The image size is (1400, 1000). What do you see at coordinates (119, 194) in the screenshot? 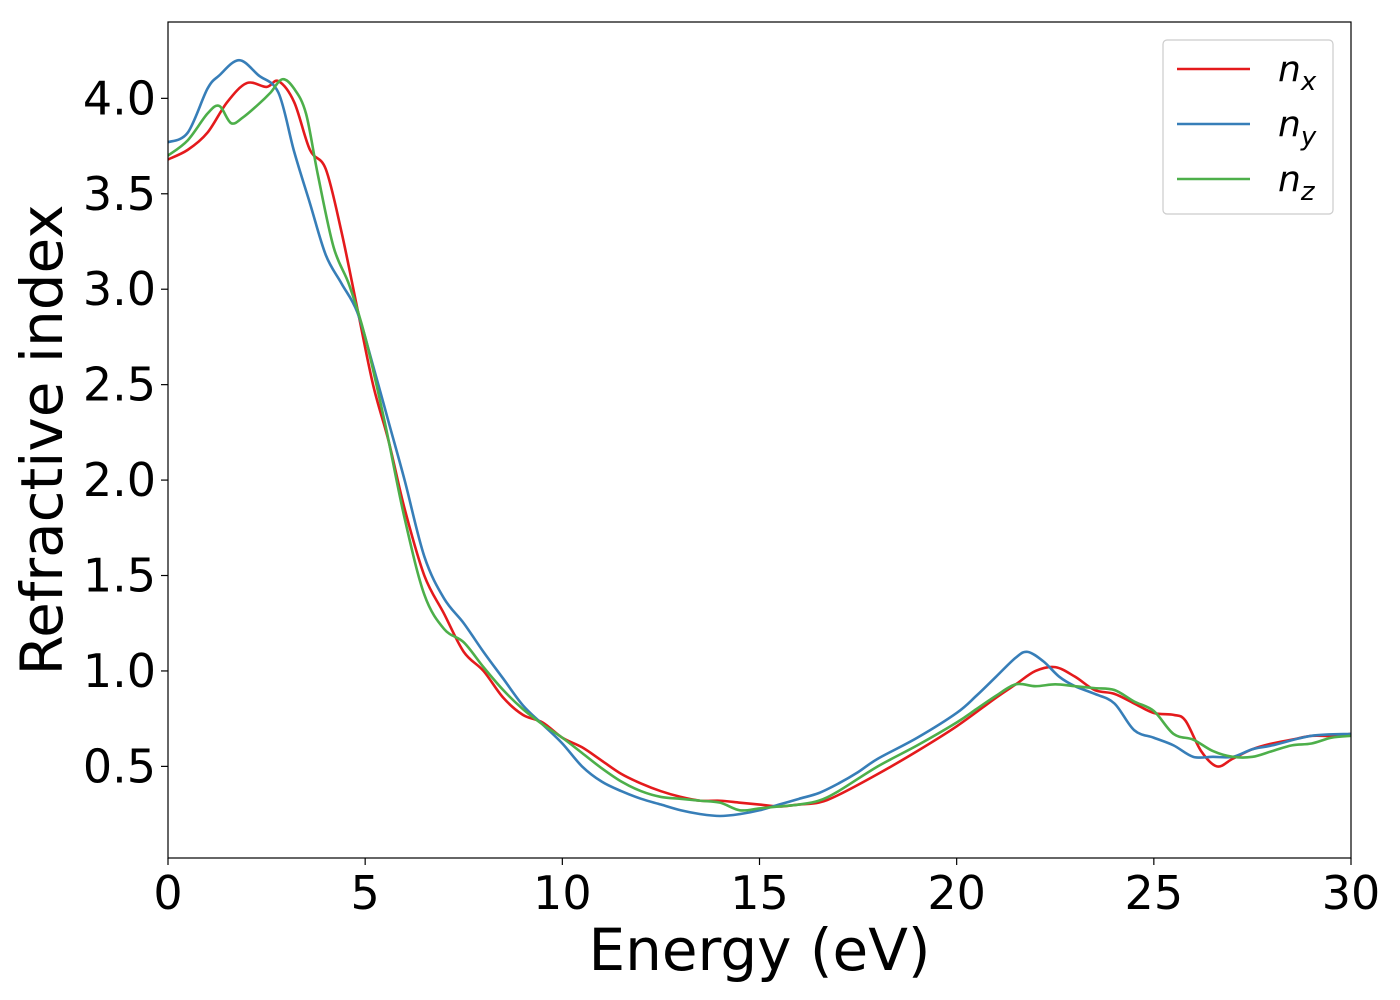
I see `y-tick-label: 3.5` at bounding box center [119, 194].